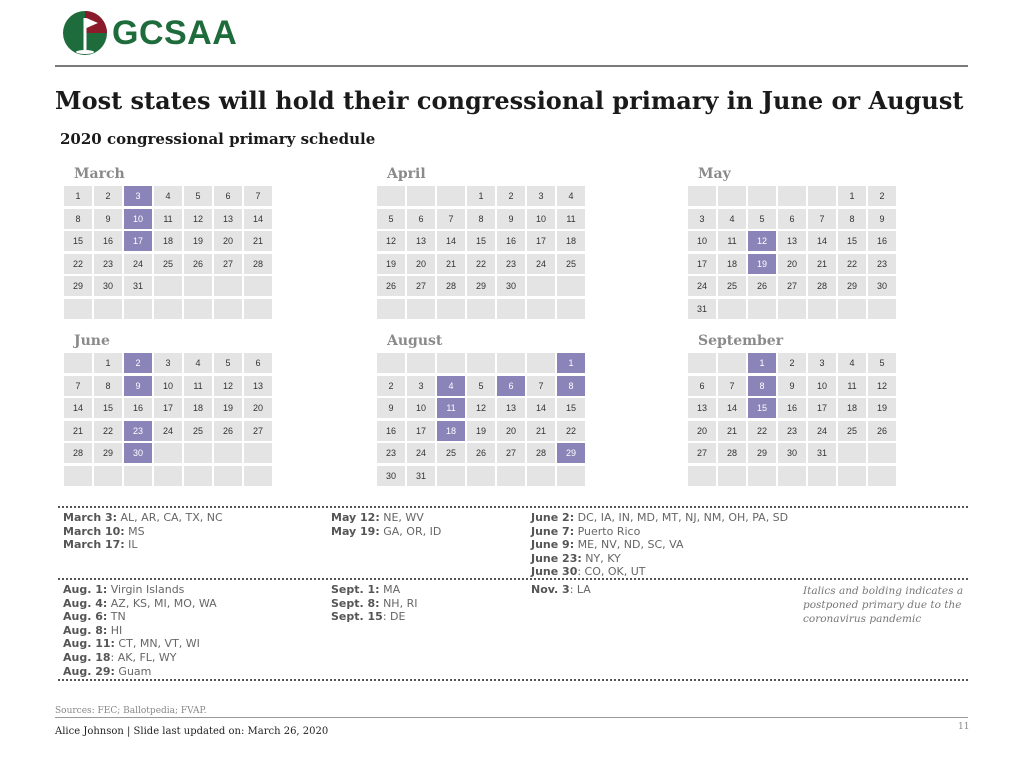 The height and width of the screenshot is (768, 1024). Describe the element at coordinates (571, 363) in the screenshot. I see `primary-day: 1` at that location.